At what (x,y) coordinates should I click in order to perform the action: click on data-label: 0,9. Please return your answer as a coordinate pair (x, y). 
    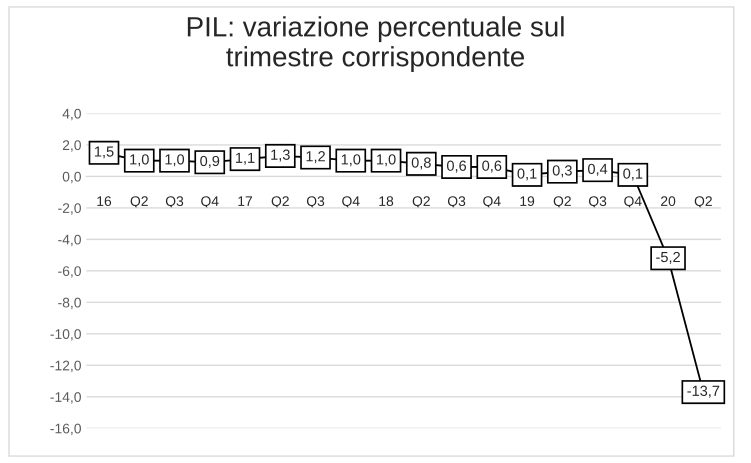
    Looking at the image, I should click on (210, 162).